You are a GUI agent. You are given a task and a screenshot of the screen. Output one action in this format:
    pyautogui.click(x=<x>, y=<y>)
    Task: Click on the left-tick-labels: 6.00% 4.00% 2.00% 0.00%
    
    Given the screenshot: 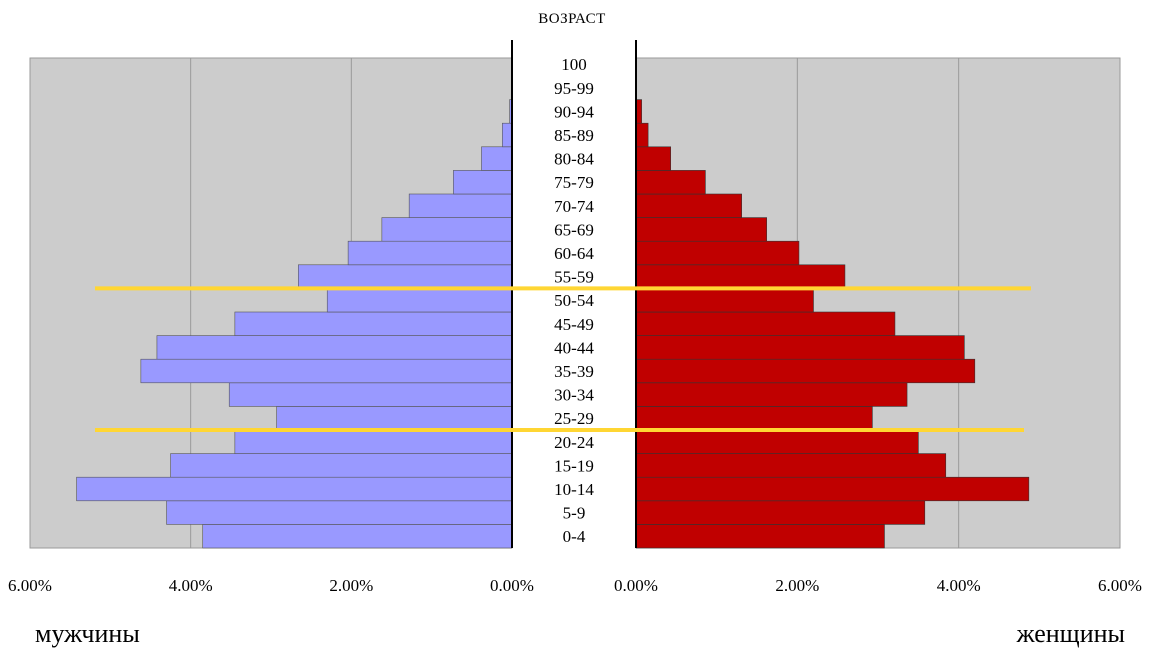 What is the action you would take?
    pyautogui.click(x=271, y=585)
    